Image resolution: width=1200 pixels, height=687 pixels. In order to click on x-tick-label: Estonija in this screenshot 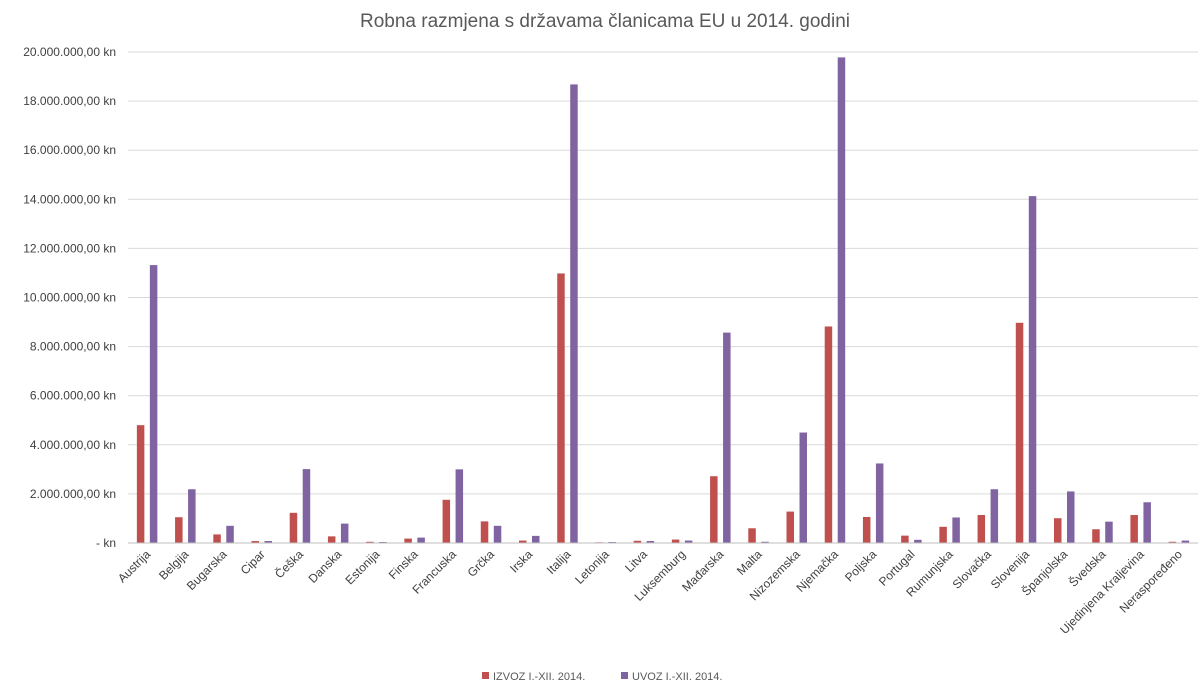, I will do `click(362, 567)`.